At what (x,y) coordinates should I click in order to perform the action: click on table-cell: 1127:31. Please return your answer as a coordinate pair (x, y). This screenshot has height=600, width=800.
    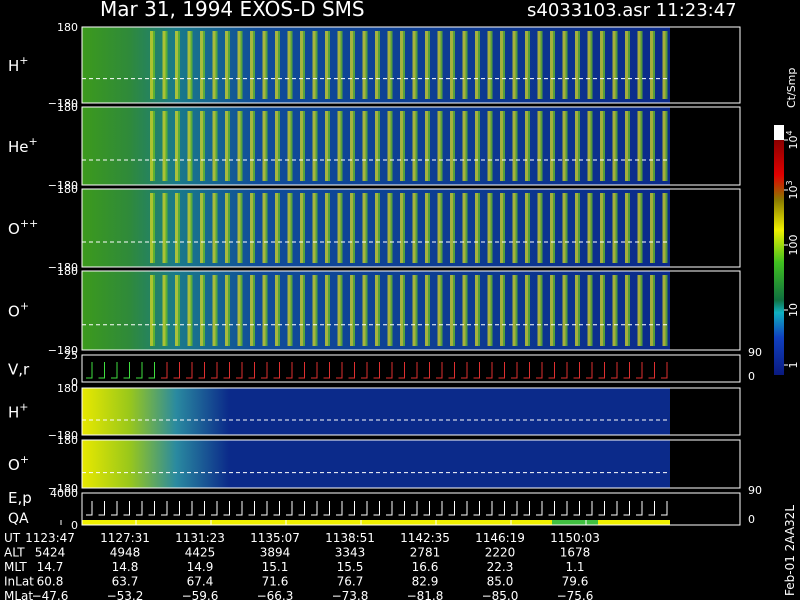
    Looking at the image, I should click on (125, 538).